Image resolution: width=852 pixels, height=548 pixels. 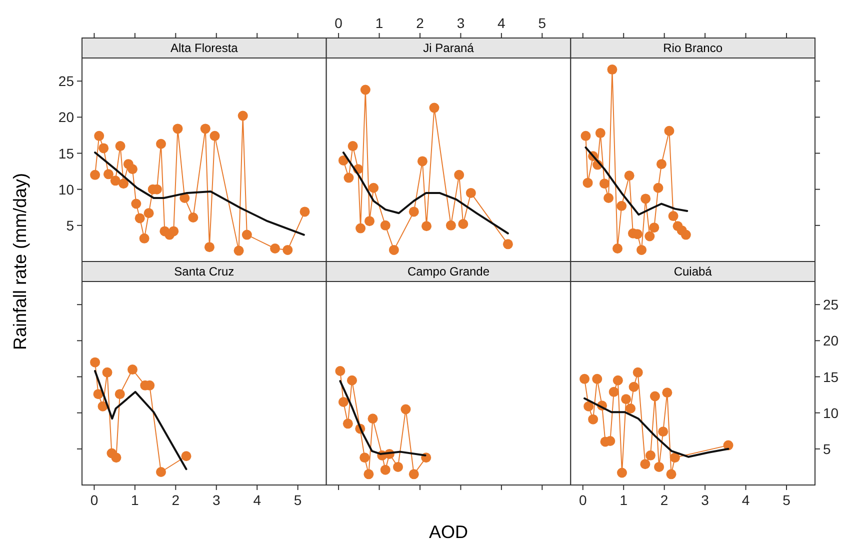 I want to click on chart-title: Campo Grande, so click(x=448, y=271).